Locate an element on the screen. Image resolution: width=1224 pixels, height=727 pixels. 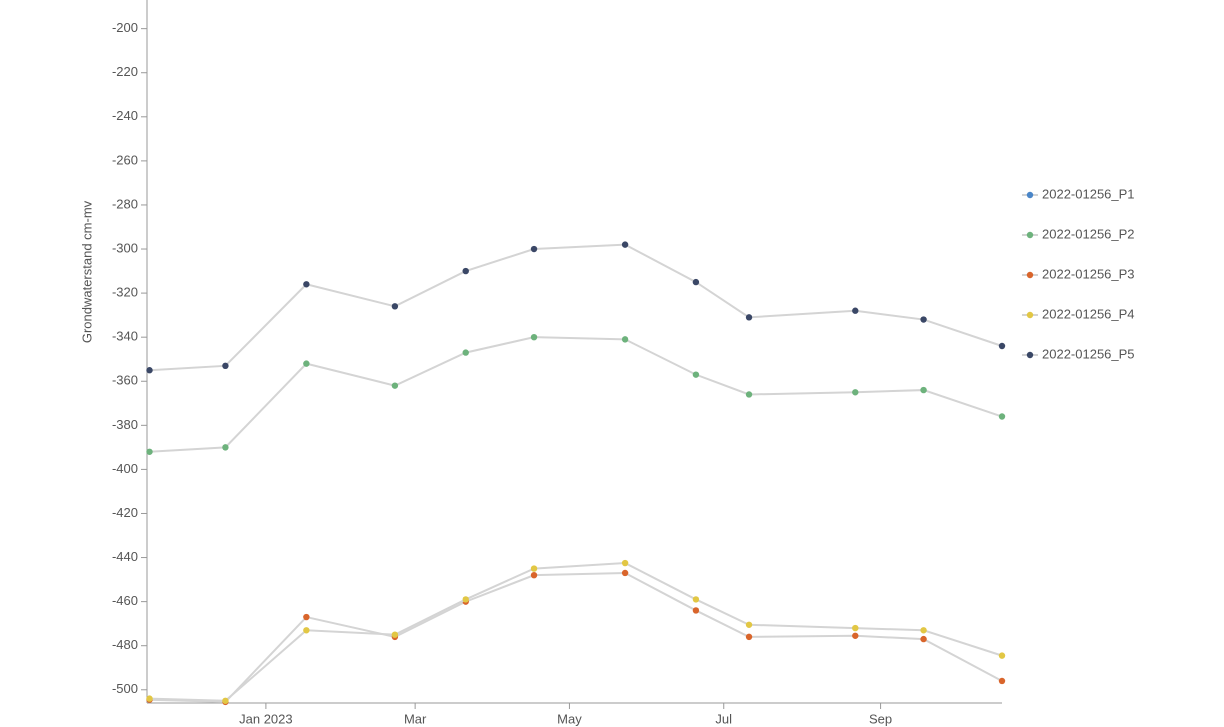
y-tick-label: -480 is located at coordinates (125, 644).